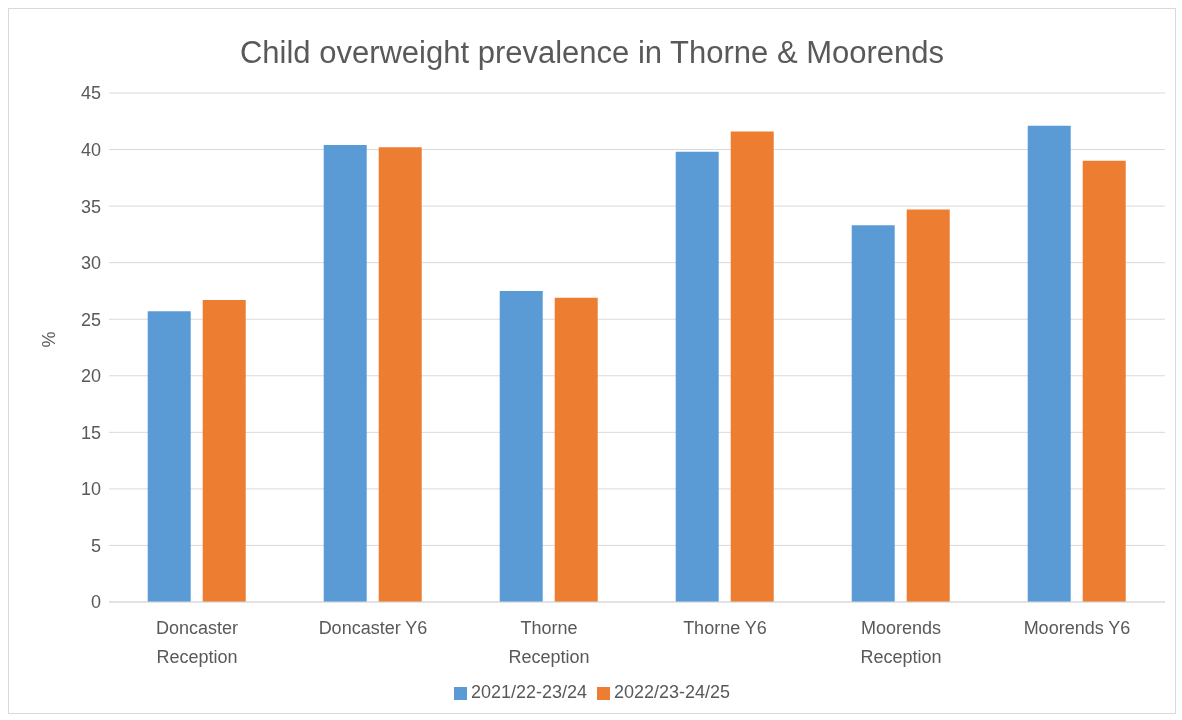 The width and height of the screenshot is (1182, 720). What do you see at coordinates (1077, 628) in the screenshot?
I see `x-tick-label: Moorends Y6` at bounding box center [1077, 628].